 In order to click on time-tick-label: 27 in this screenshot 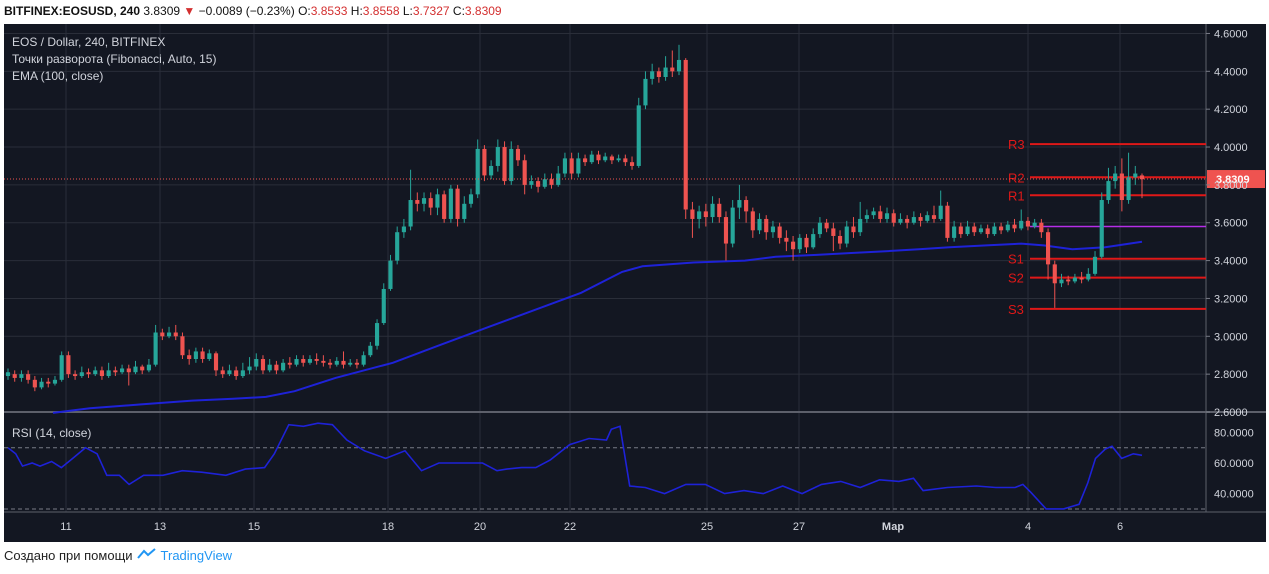, I will do `click(799, 527)`.